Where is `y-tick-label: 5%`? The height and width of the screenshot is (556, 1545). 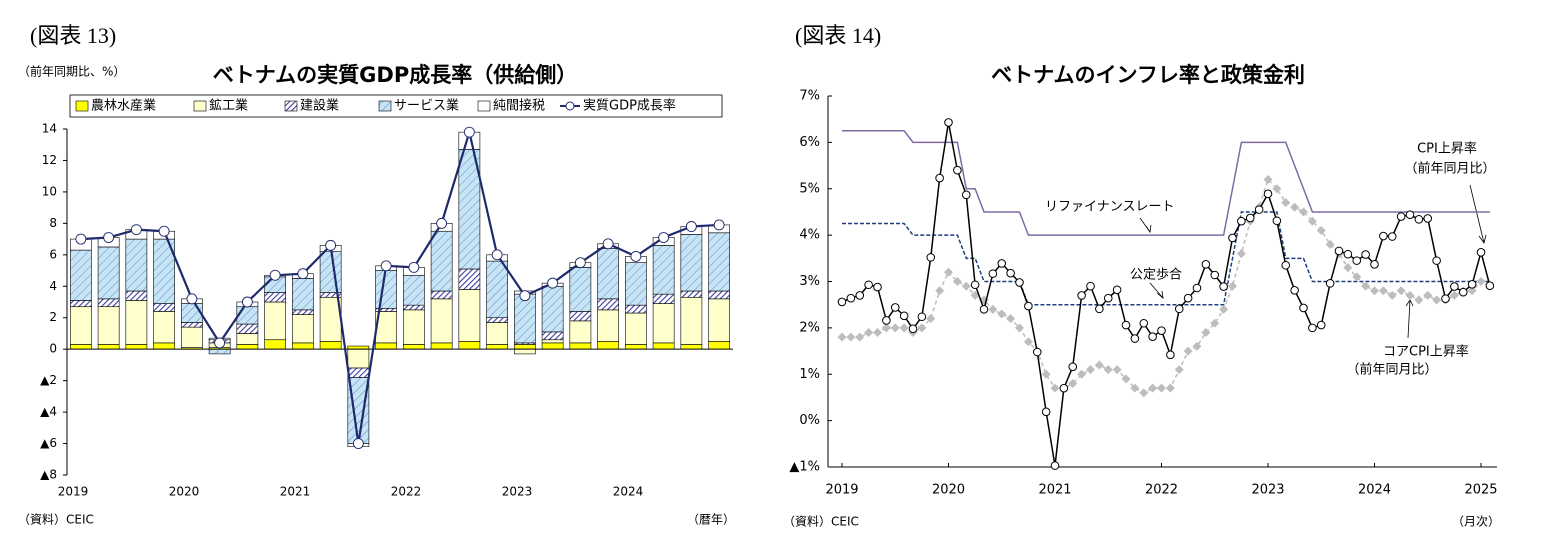 y-tick-label: 5% is located at coordinates (809, 188).